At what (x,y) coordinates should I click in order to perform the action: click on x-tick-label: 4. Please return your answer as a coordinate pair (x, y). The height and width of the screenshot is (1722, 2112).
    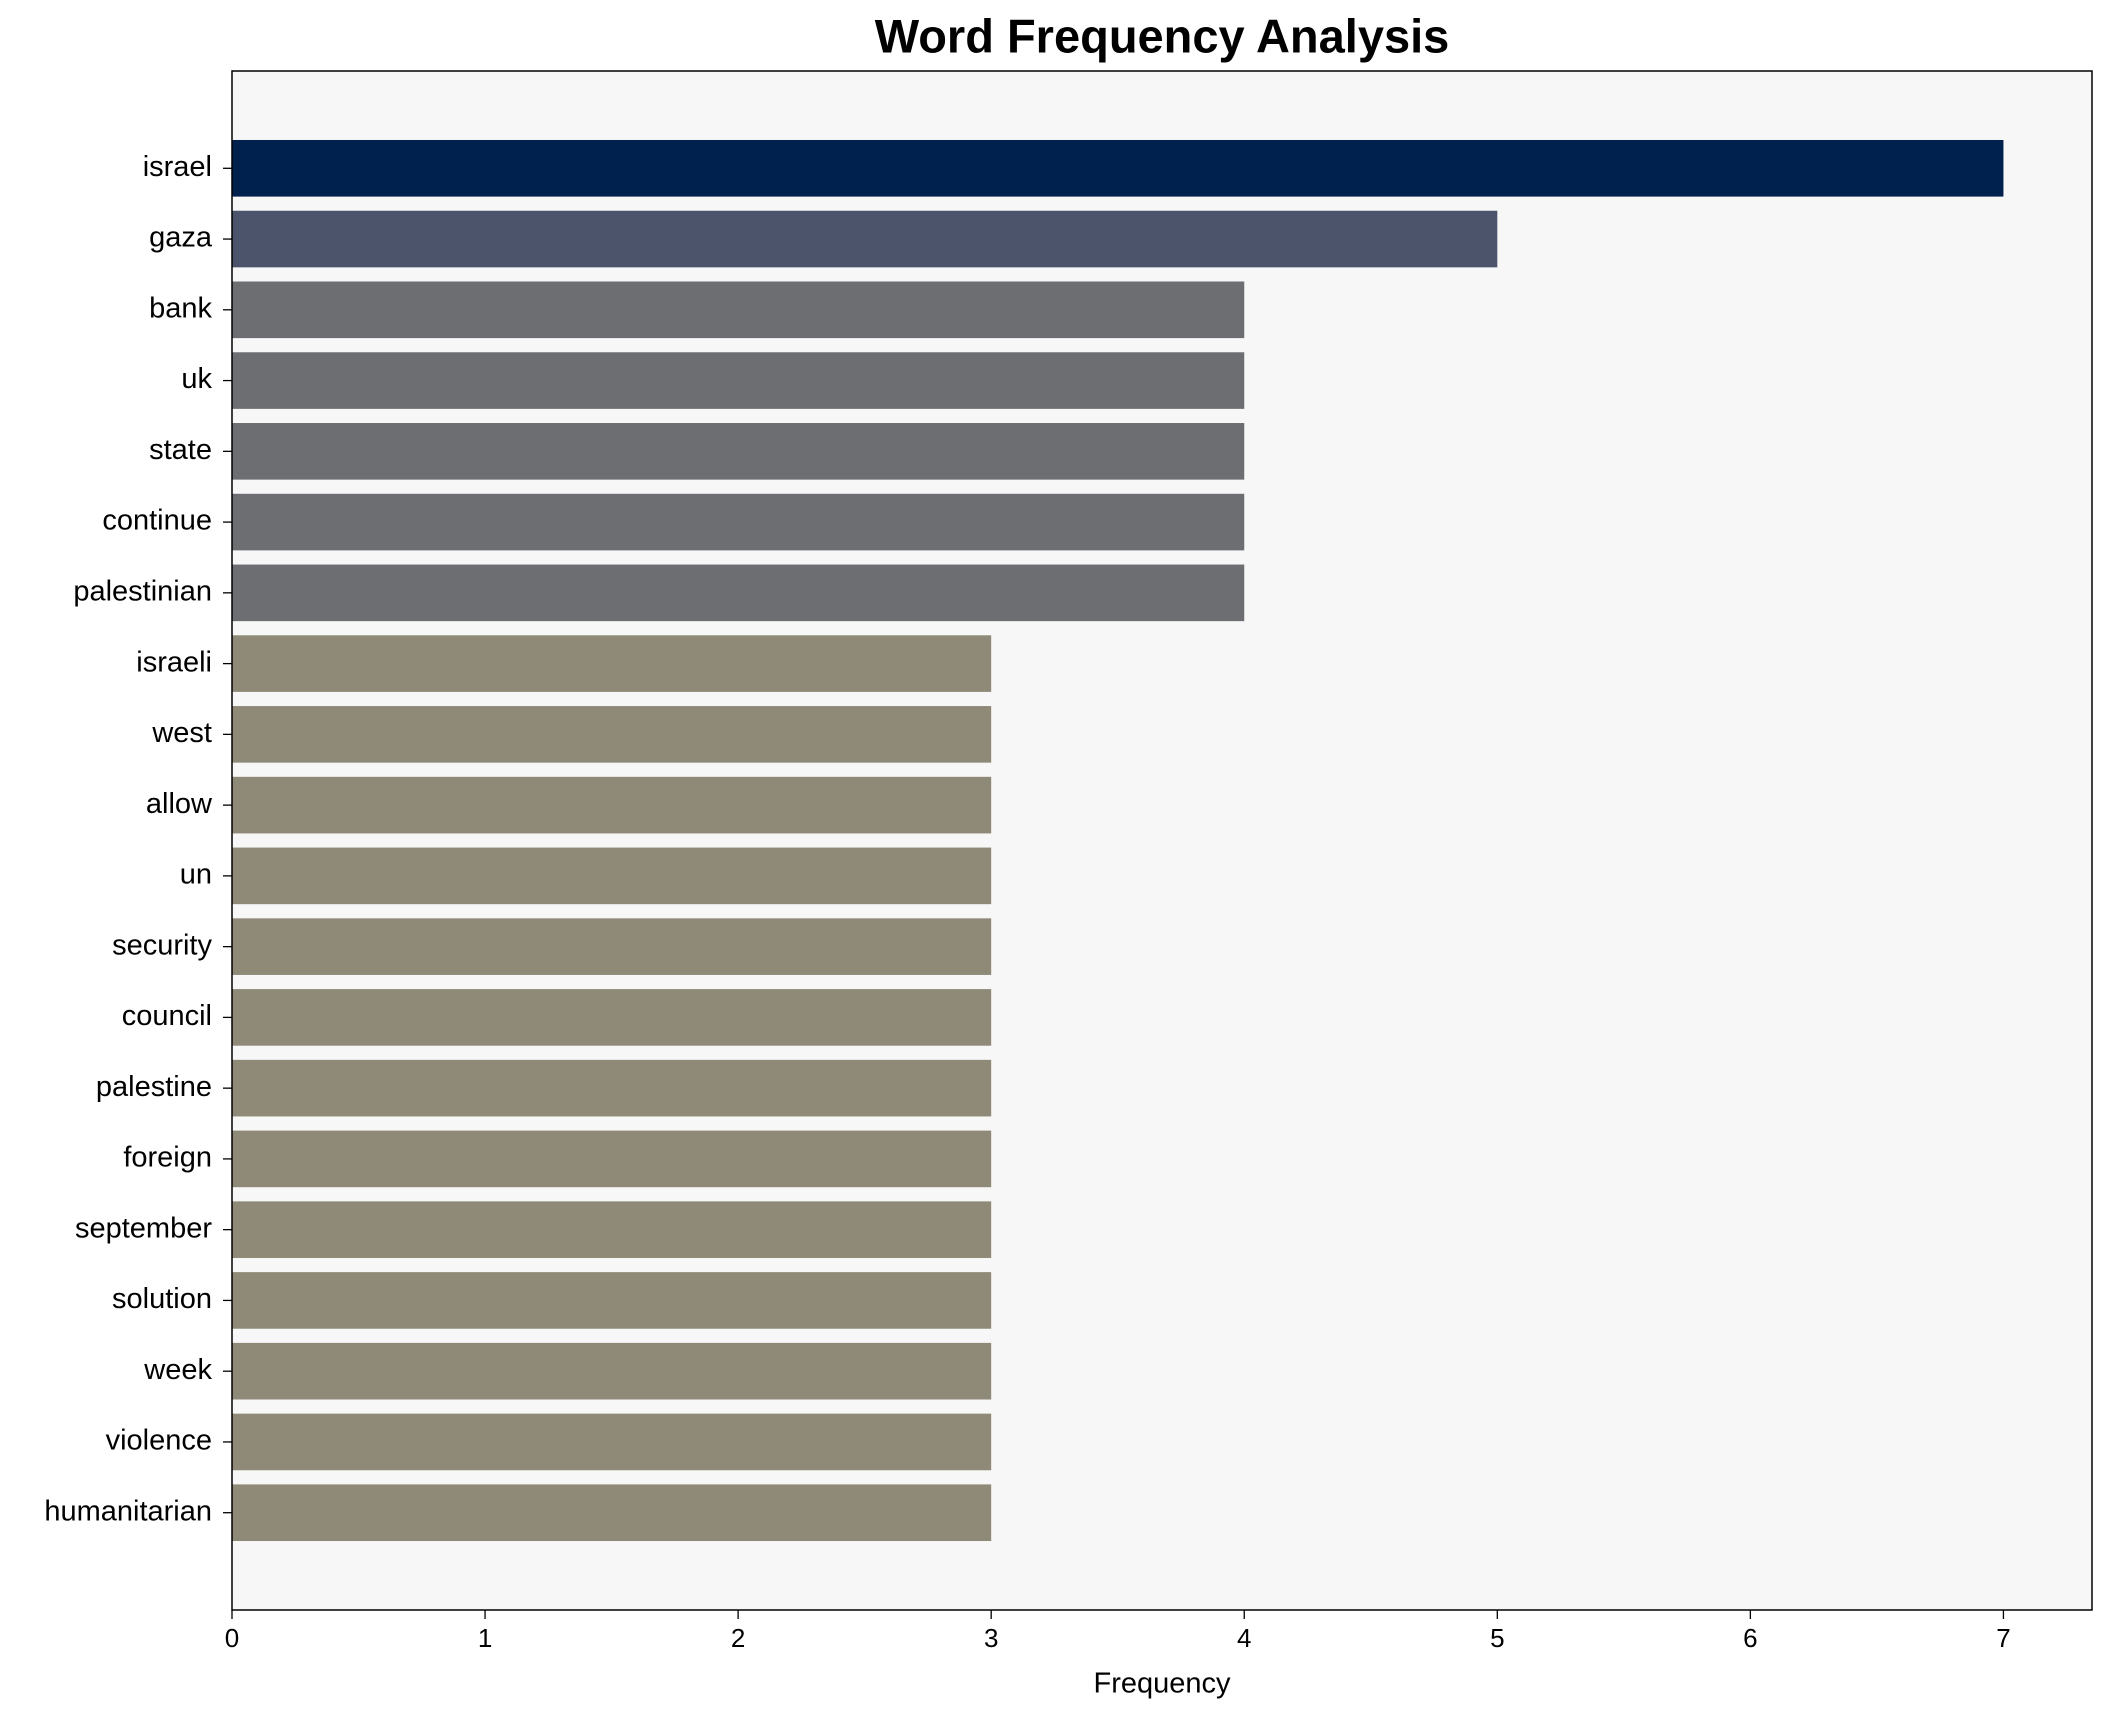
    Looking at the image, I should click on (1244, 1638).